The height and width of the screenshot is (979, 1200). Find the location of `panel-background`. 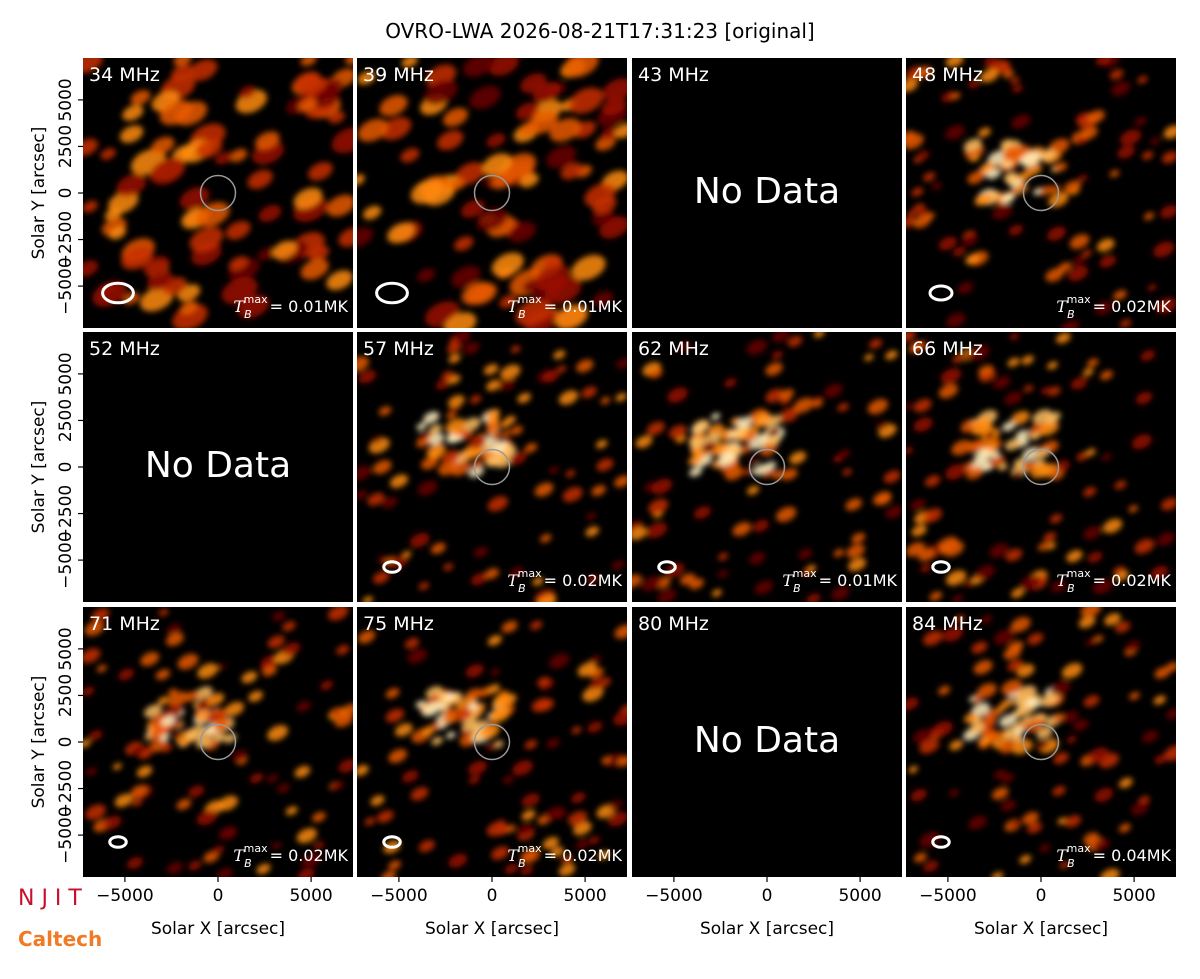

panel-background is located at coordinates (767, 193).